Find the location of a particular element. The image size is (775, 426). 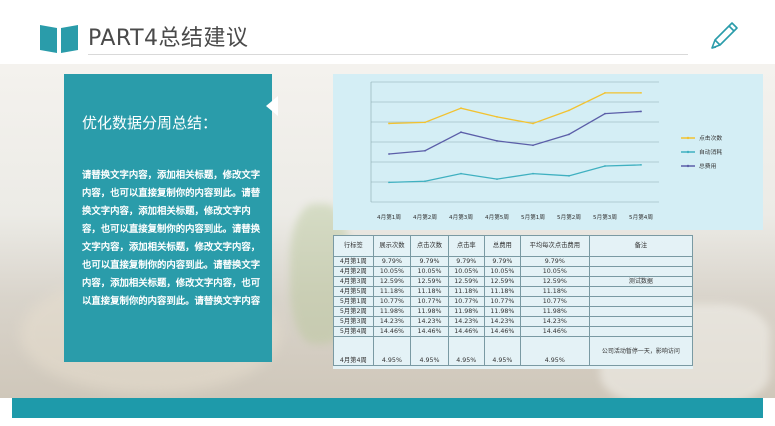

table-header-row: 行标签 展示次数 点击次数 点击率 总费用 平均每次点击费用 备注 is located at coordinates (513, 246).